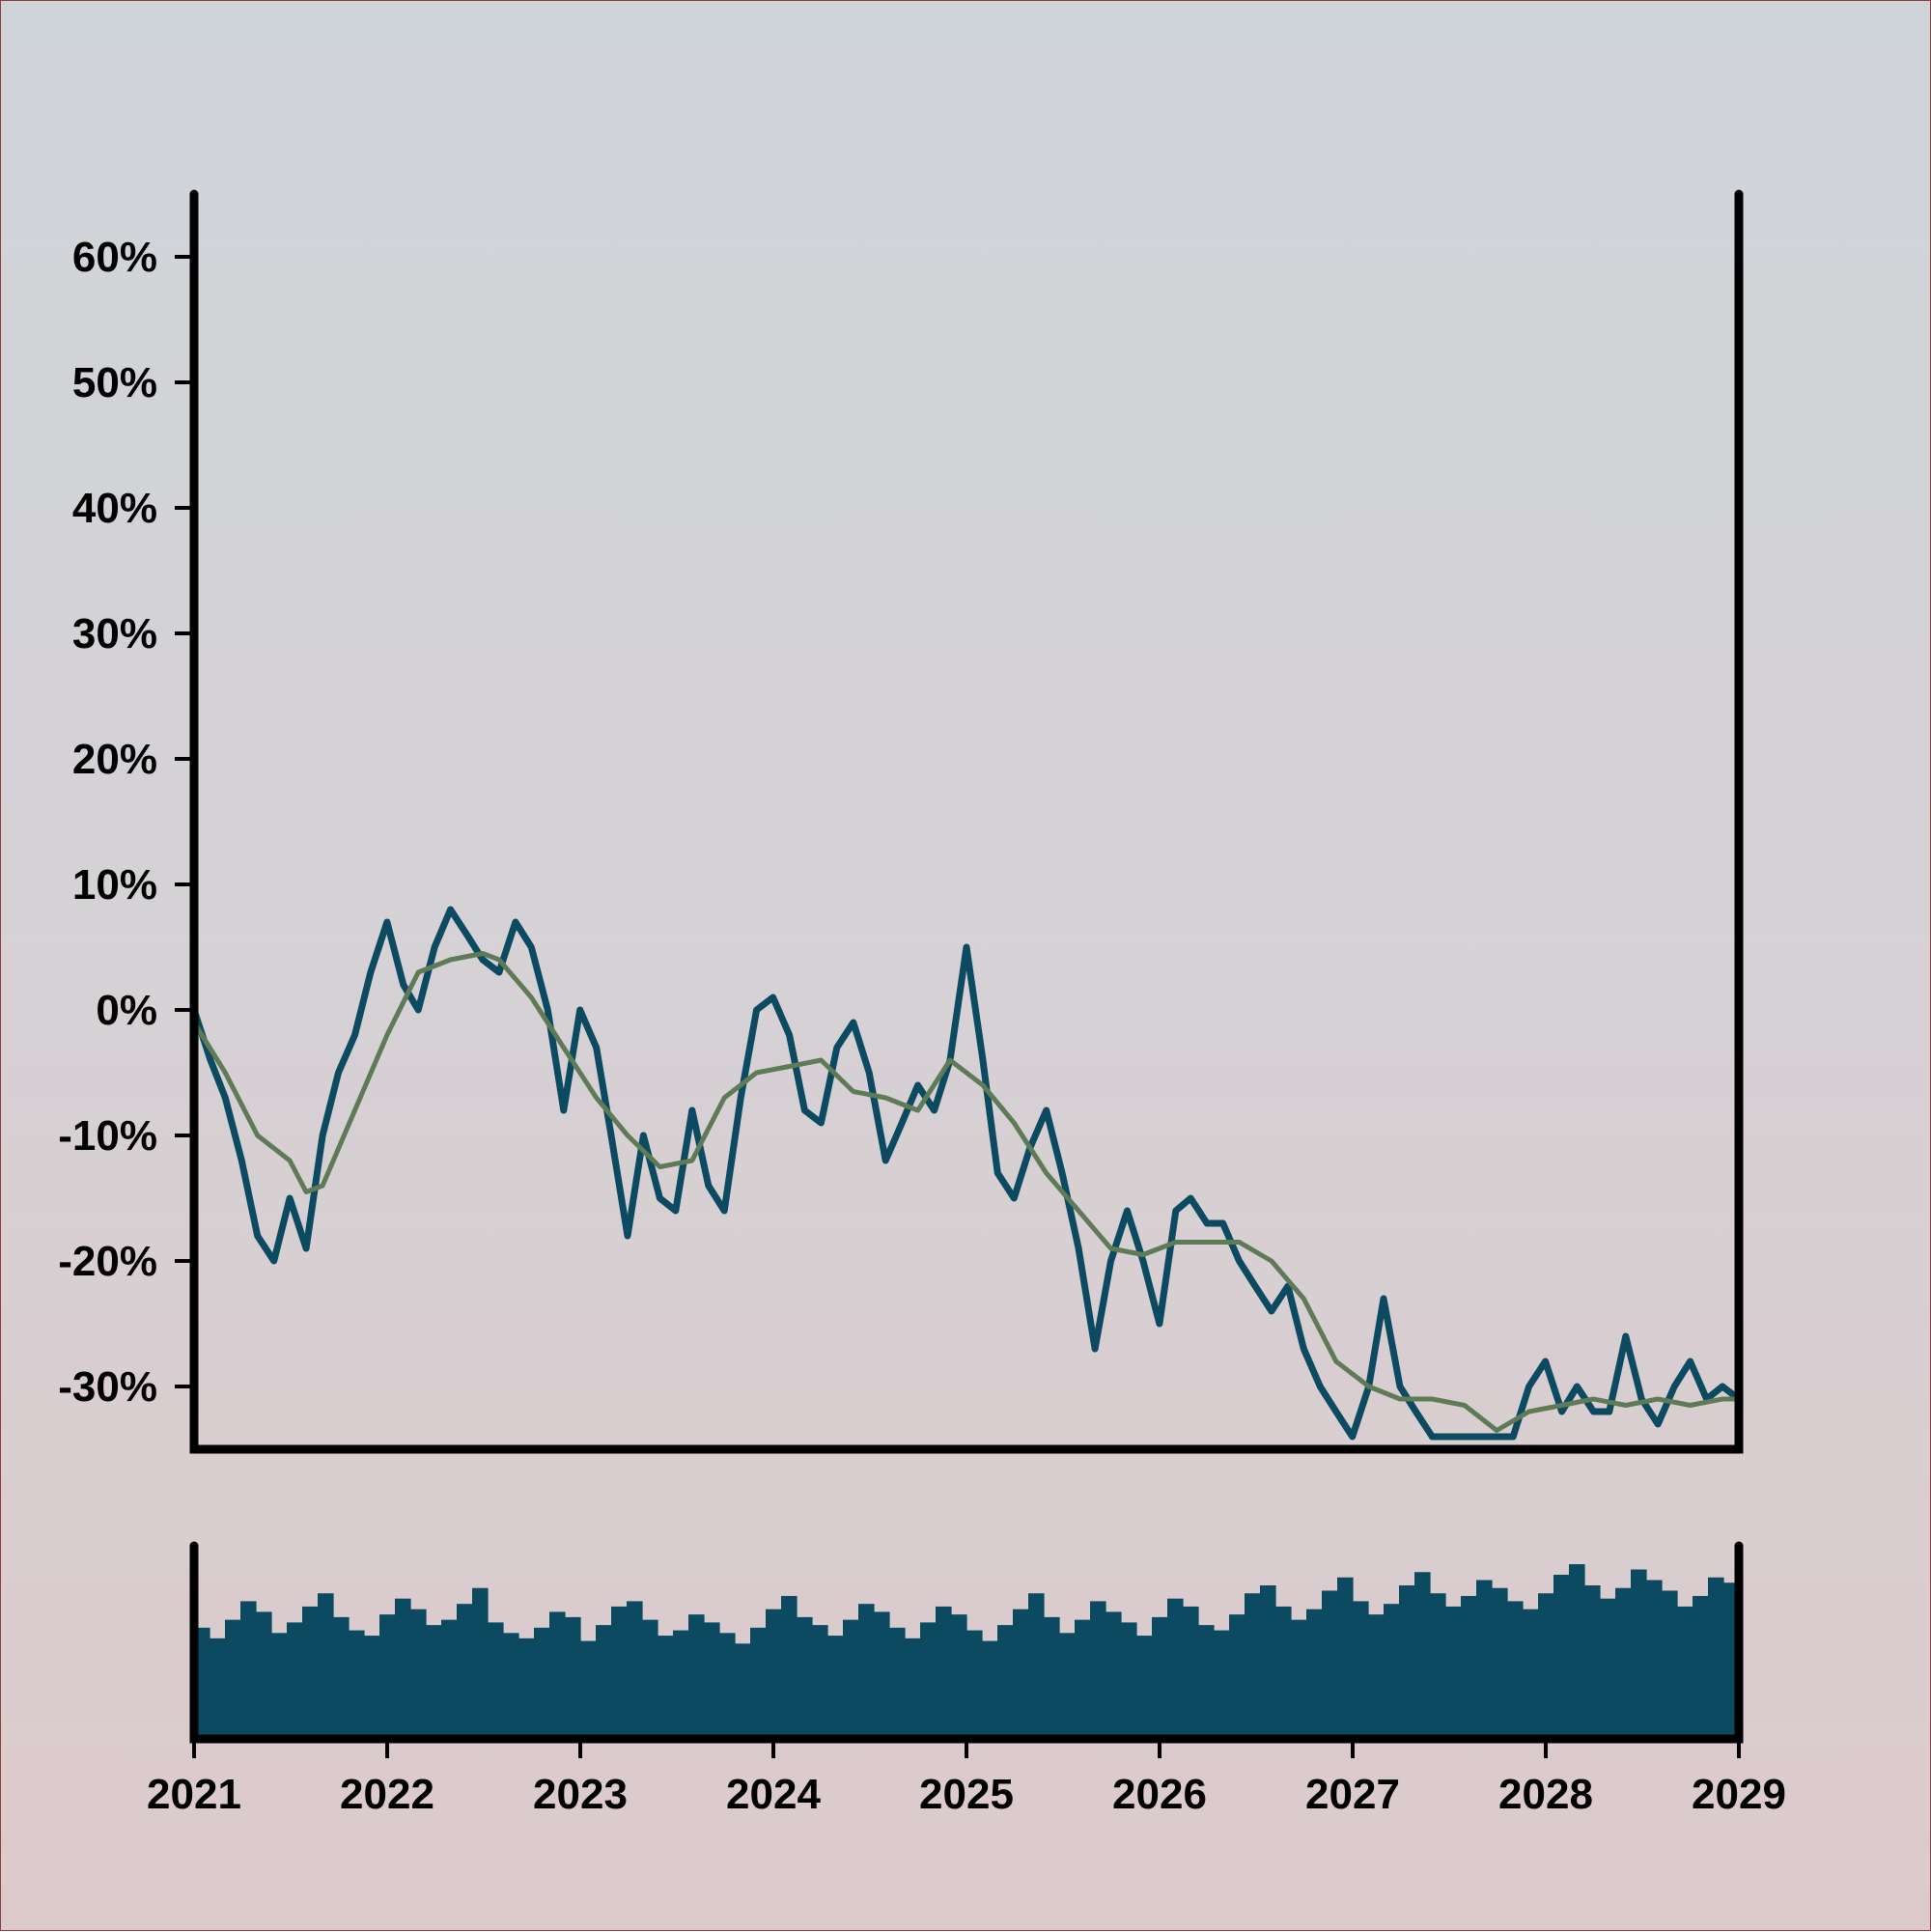  I want to click on x-tick-label: 2023, so click(580, 1795).